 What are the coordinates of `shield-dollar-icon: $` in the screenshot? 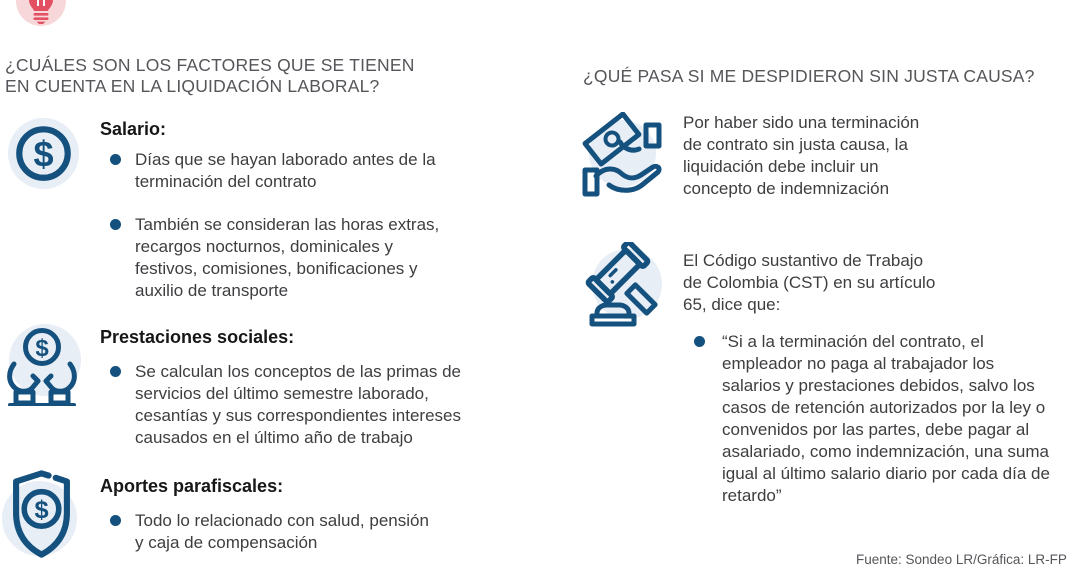 It's located at (41, 514).